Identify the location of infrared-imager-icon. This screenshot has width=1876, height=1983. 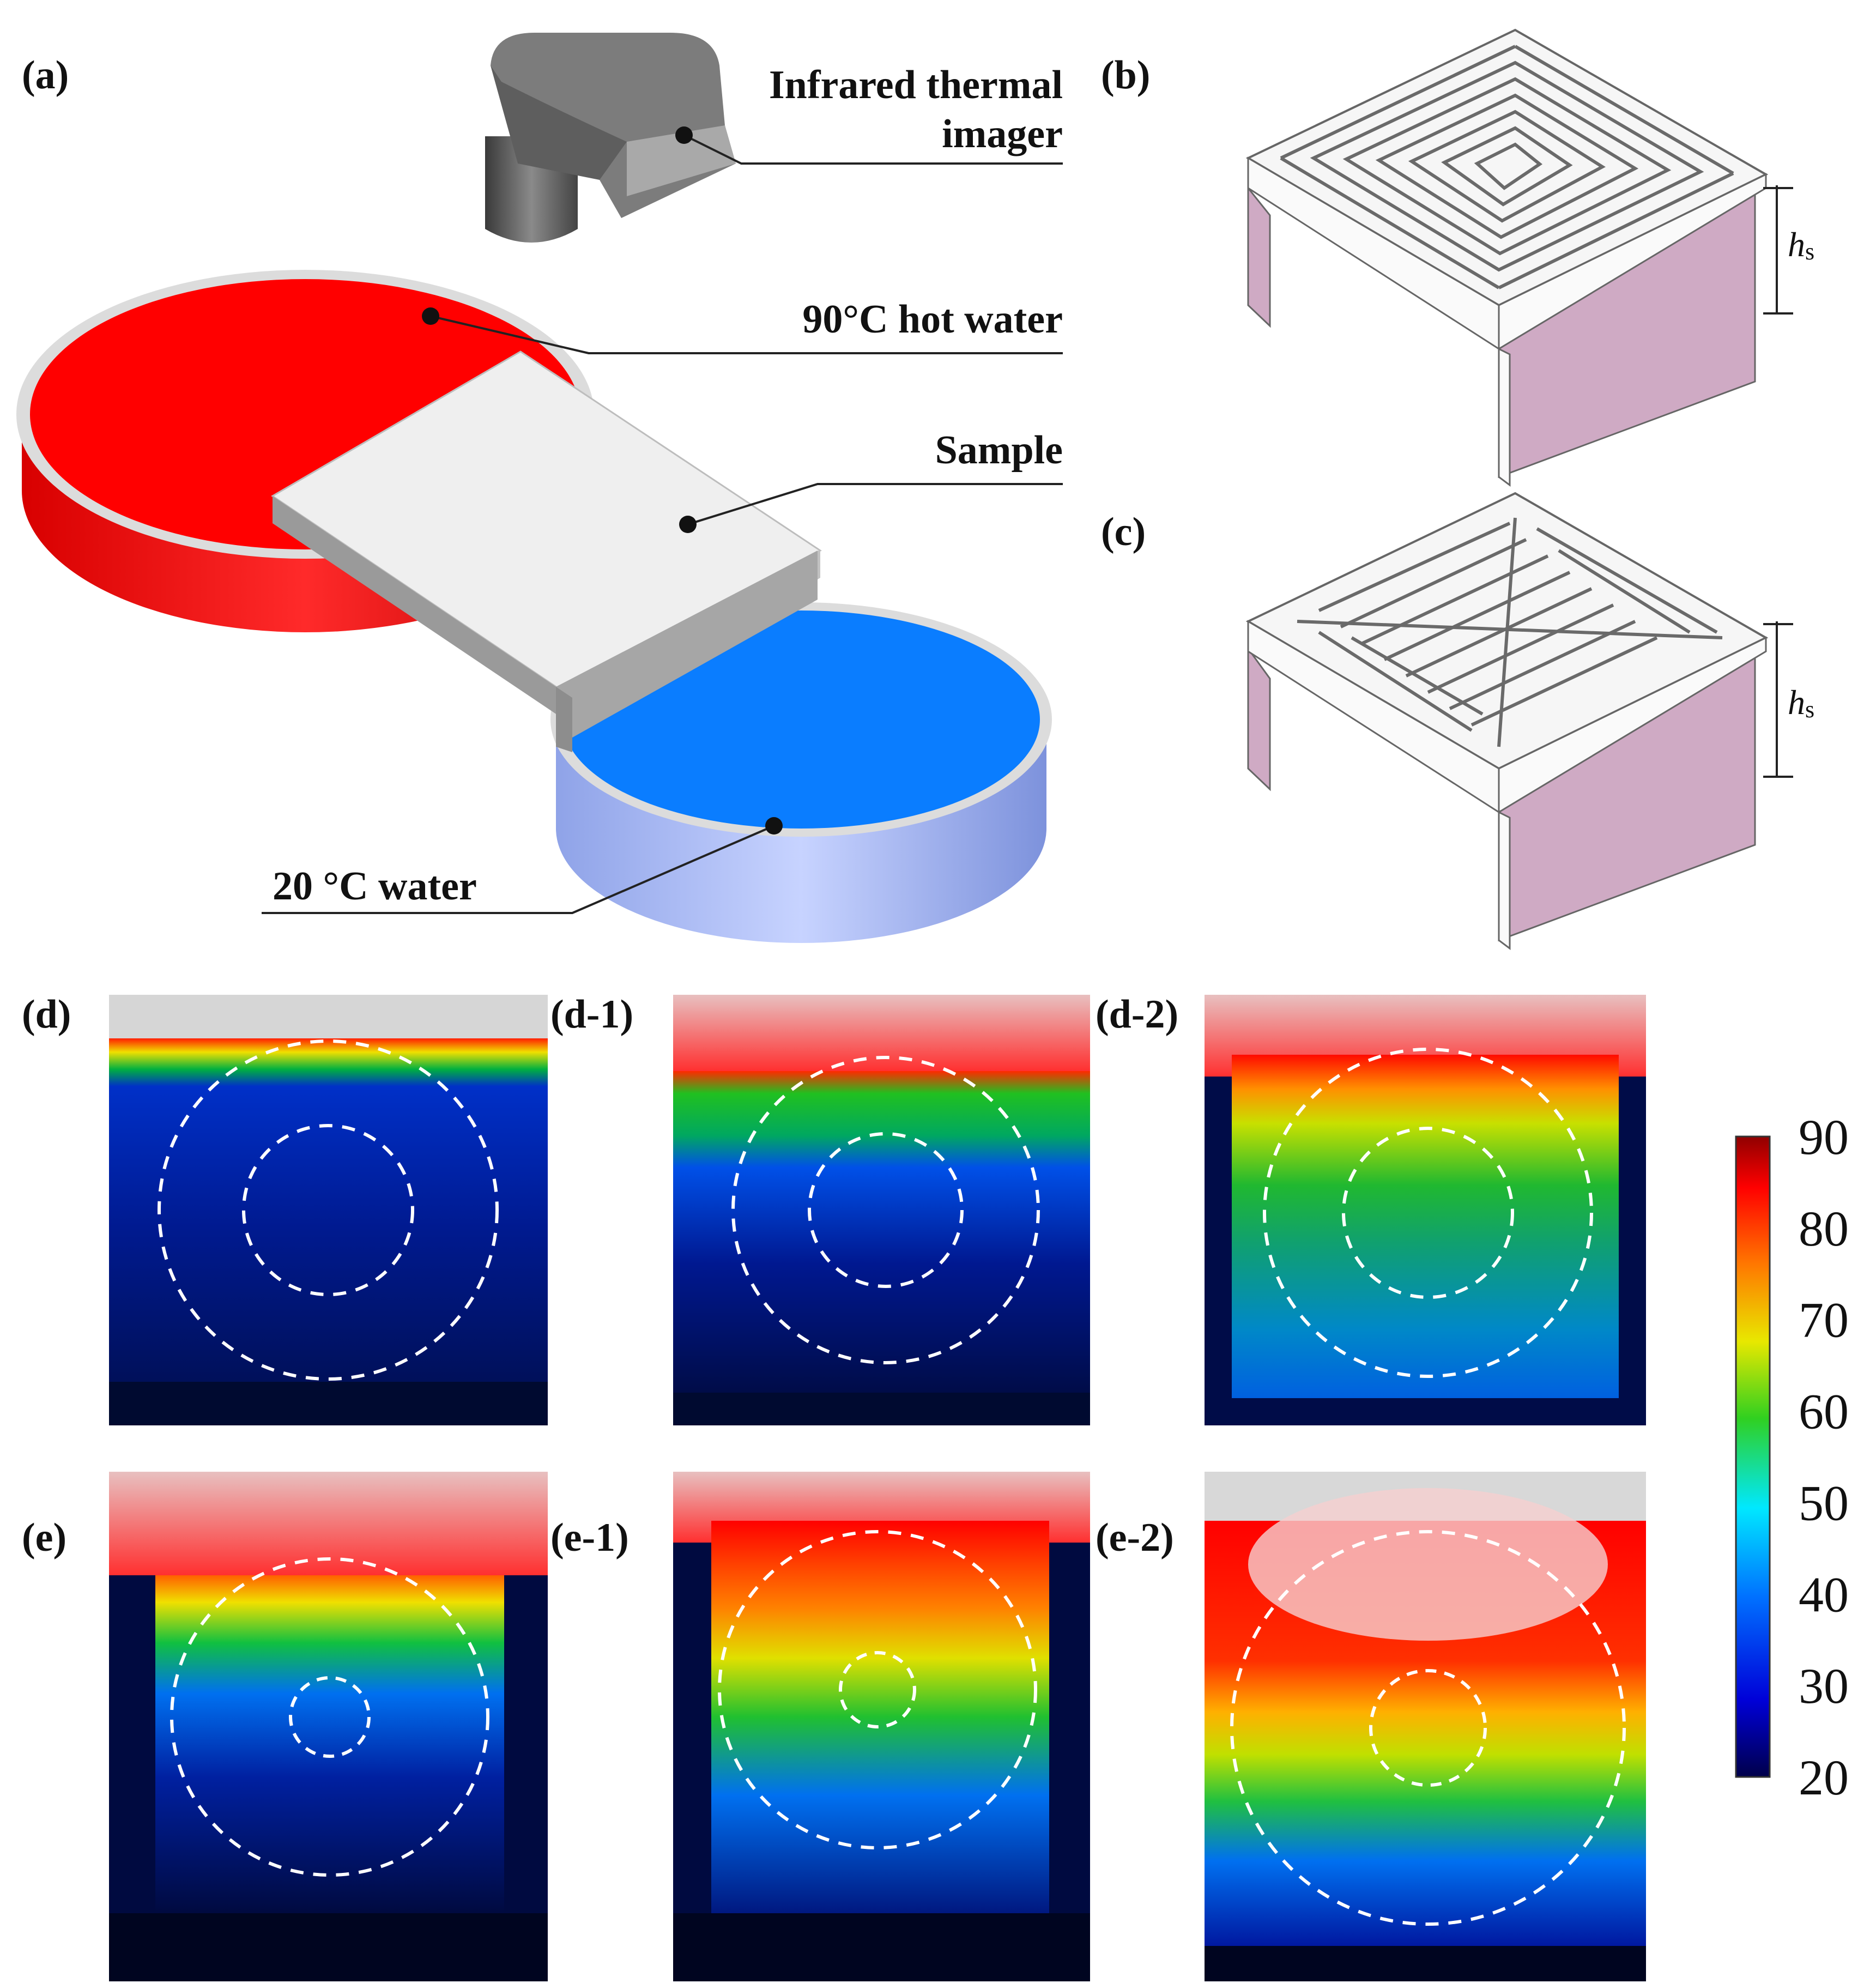
(610, 138).